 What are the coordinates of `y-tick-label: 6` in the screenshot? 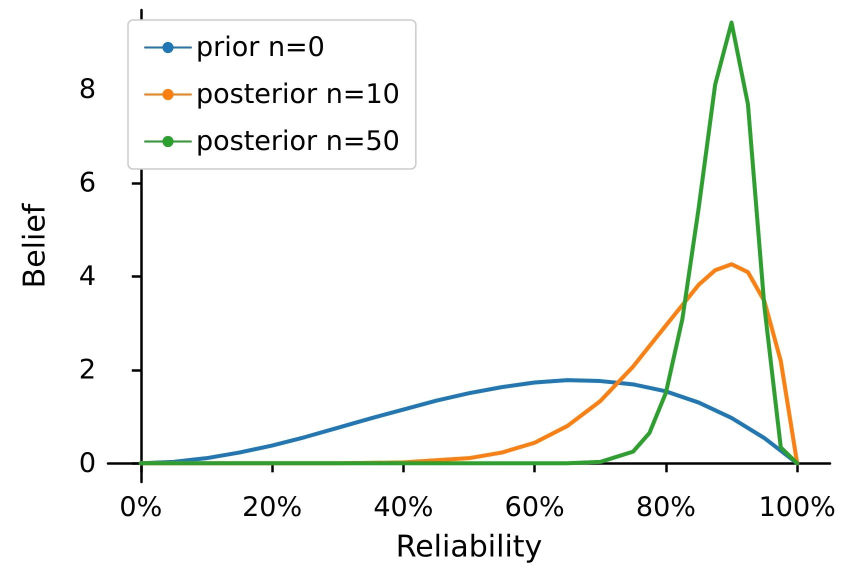 It's located at (87, 182).